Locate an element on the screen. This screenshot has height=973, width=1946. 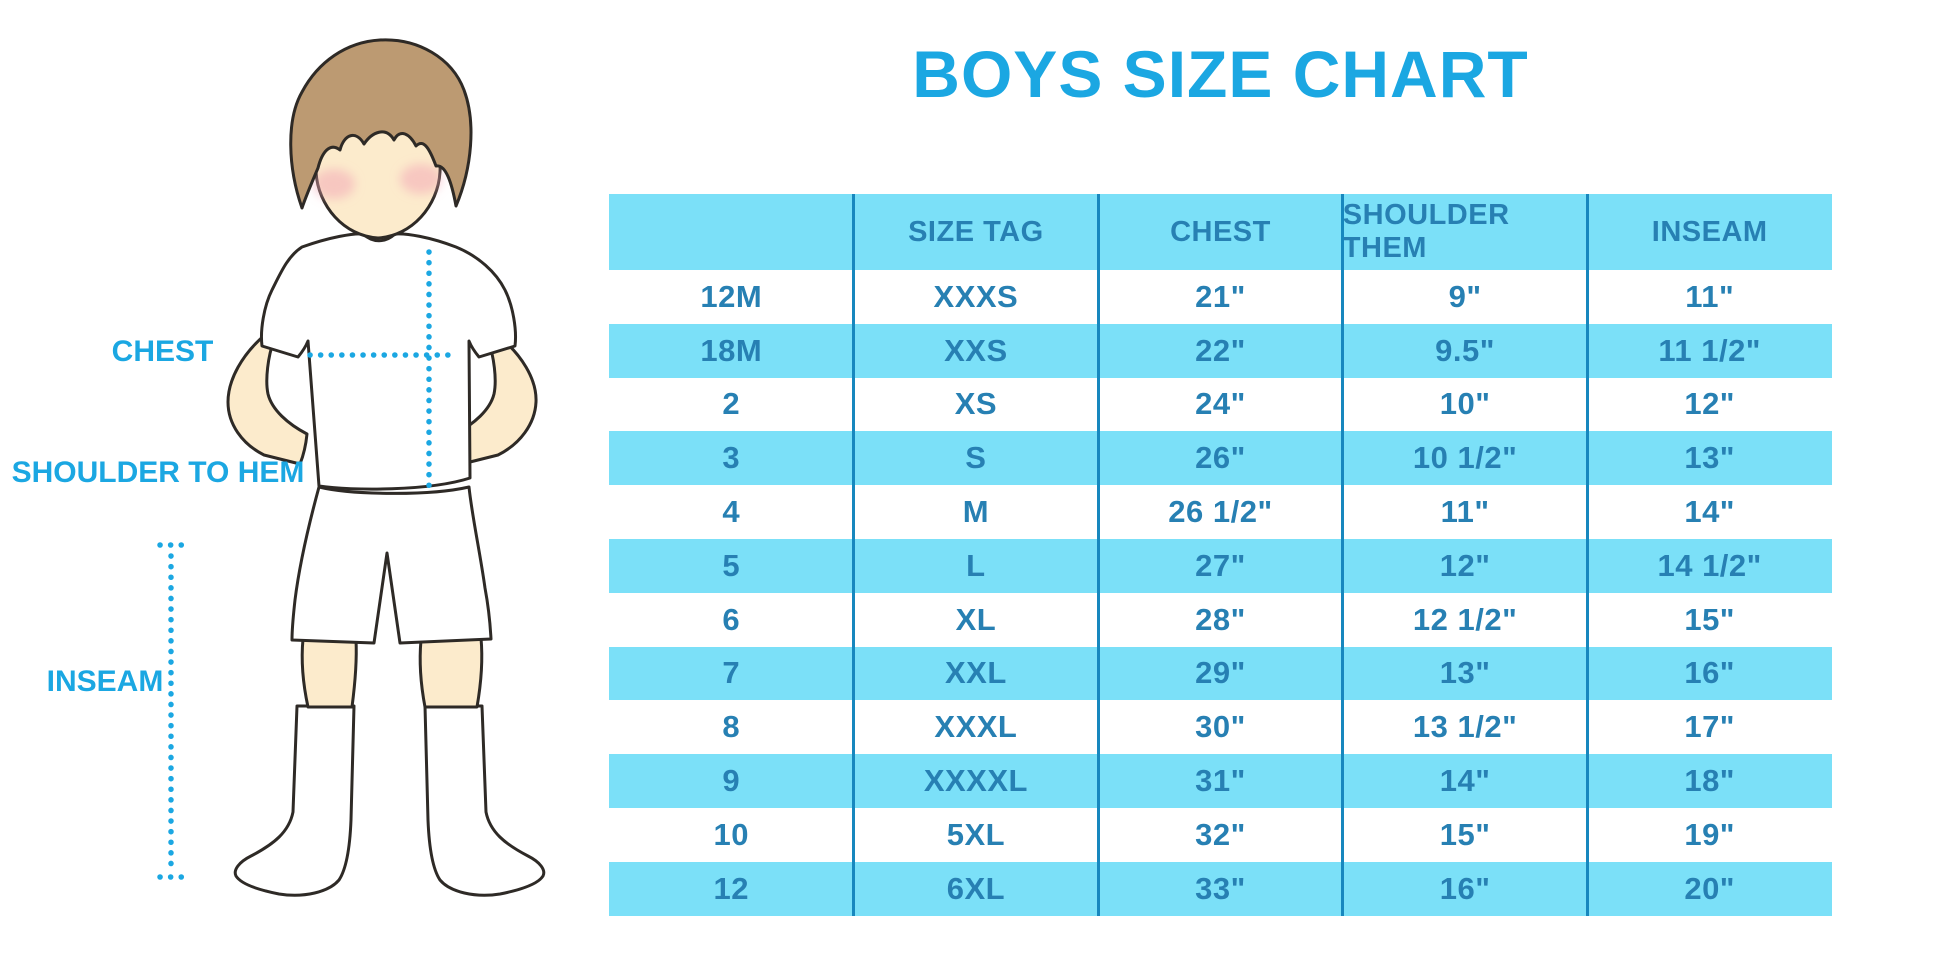
table-row: 12M XXXS 21" 9" 11" is located at coordinates (1220, 297).